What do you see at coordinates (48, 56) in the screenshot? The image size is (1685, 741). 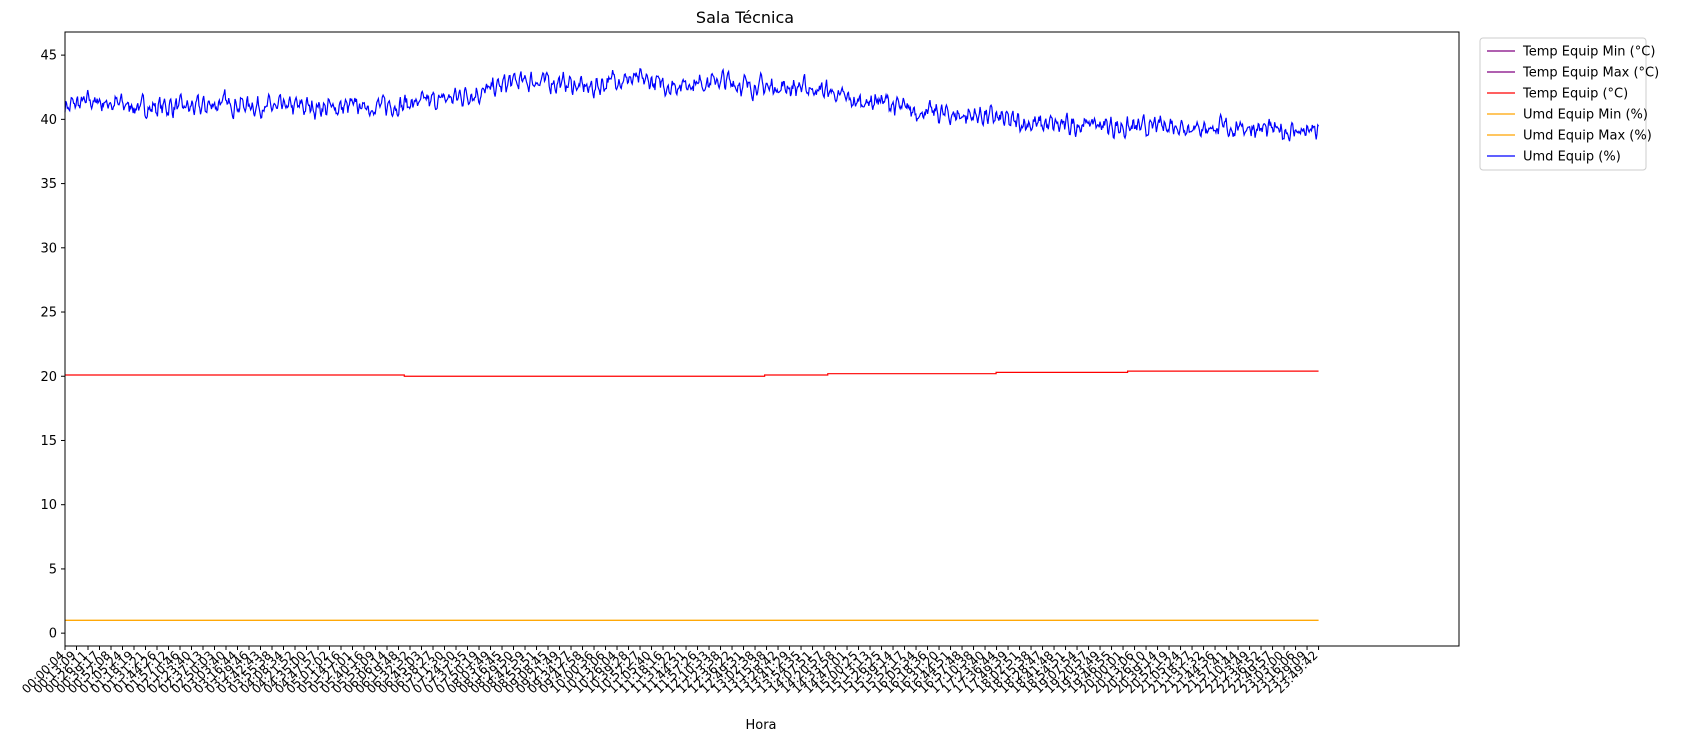 I see `y-tick-label: 45` at bounding box center [48, 56].